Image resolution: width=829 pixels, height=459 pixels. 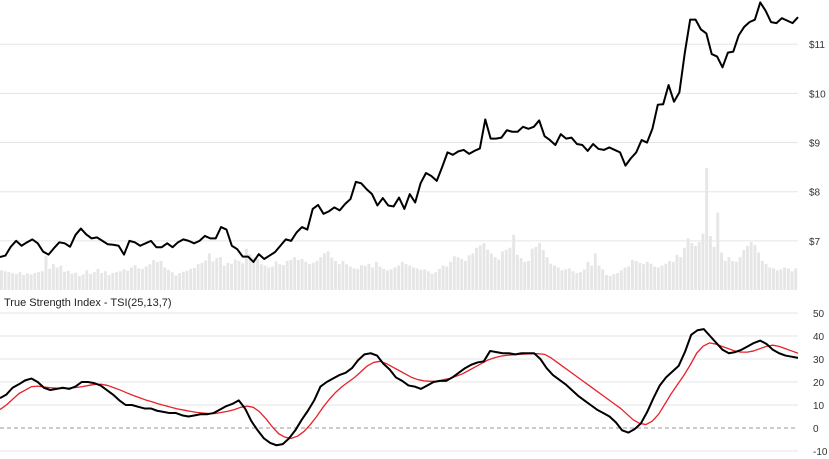 What do you see at coordinates (819, 383) in the screenshot?
I see `indicator-tick-label: 20` at bounding box center [819, 383].